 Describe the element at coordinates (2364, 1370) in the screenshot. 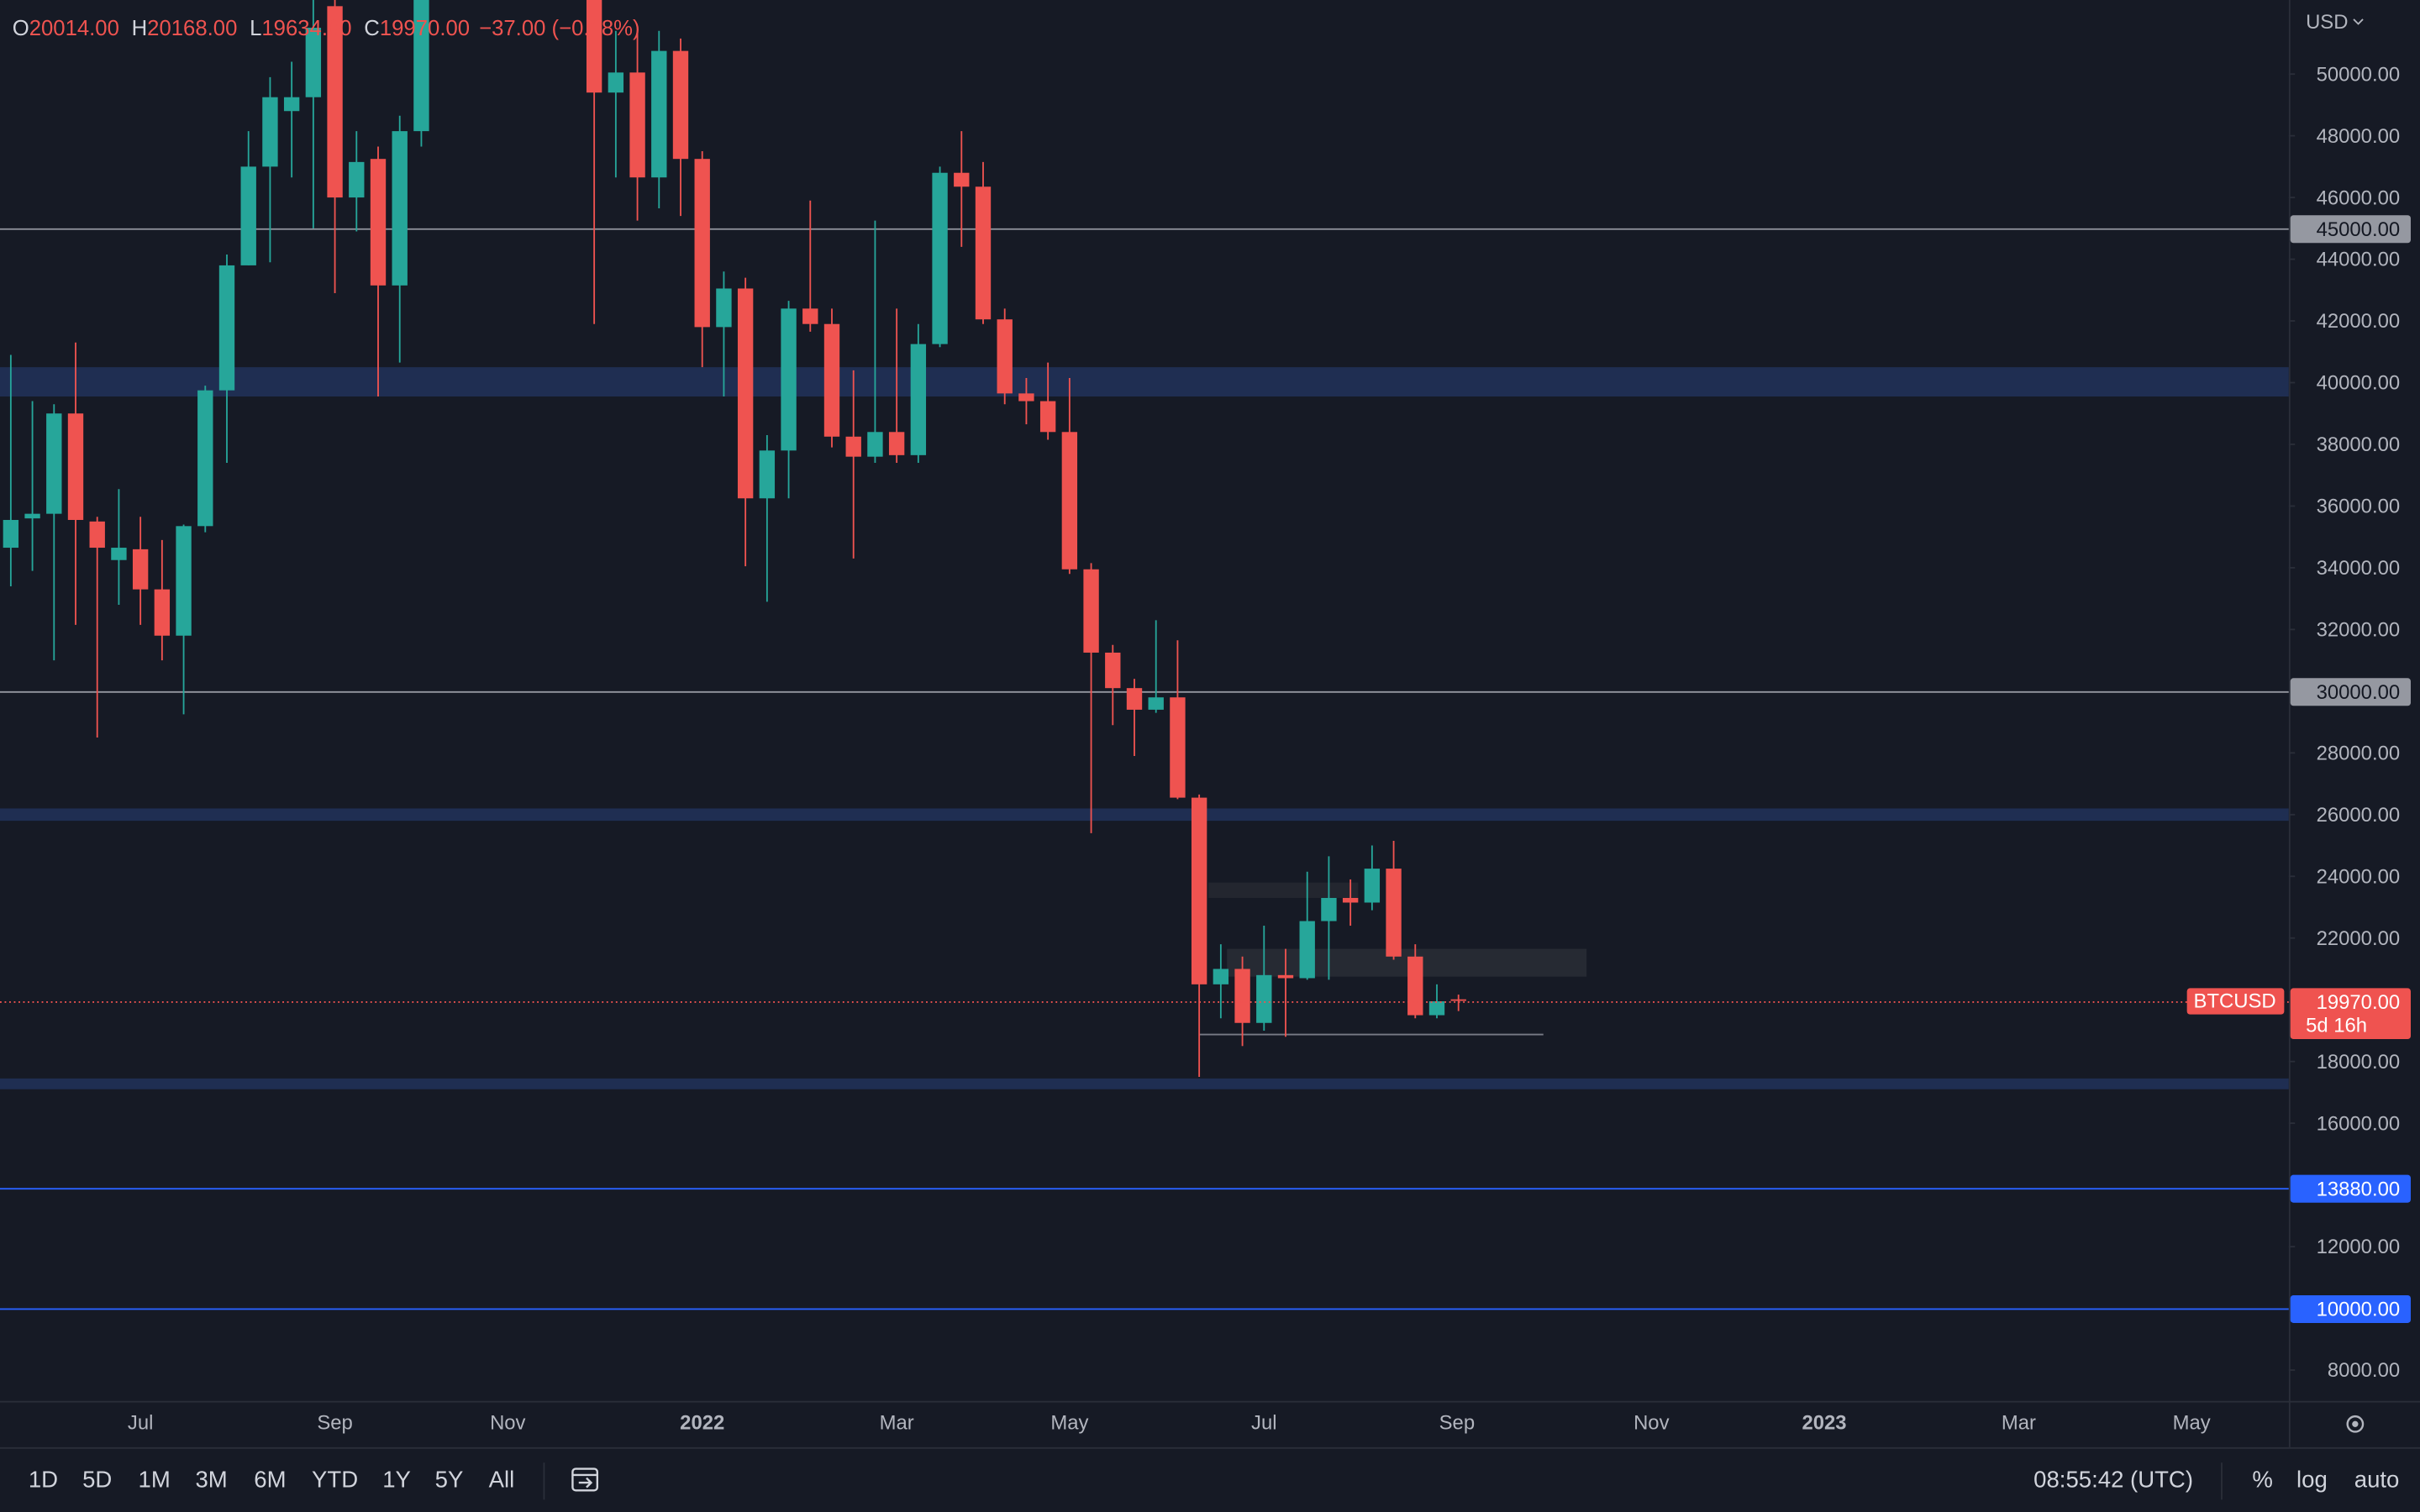

I see `y-tick-label: 8000.00` at that location.